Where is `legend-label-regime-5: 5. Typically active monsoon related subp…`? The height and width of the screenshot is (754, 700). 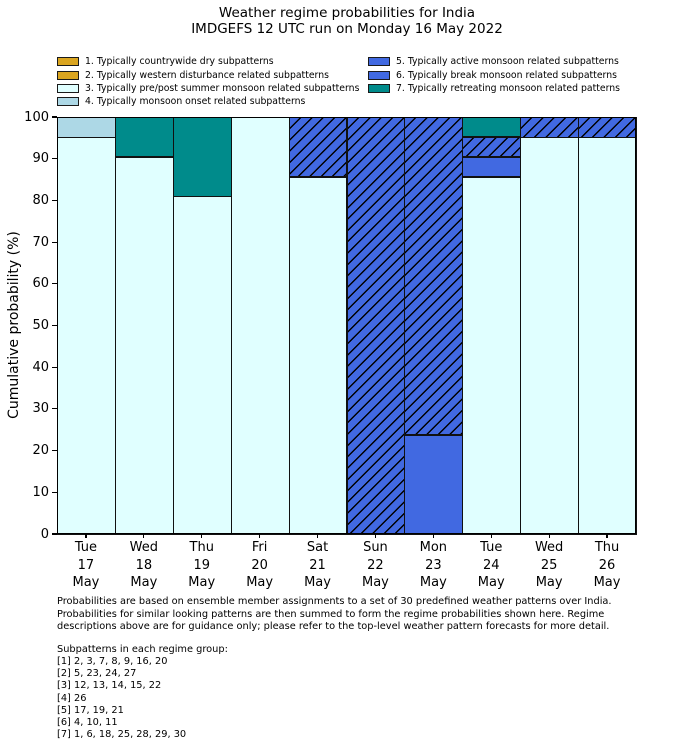 legend-label-regime-5: 5. Typically active monsoon related subp… is located at coordinates (507, 62).